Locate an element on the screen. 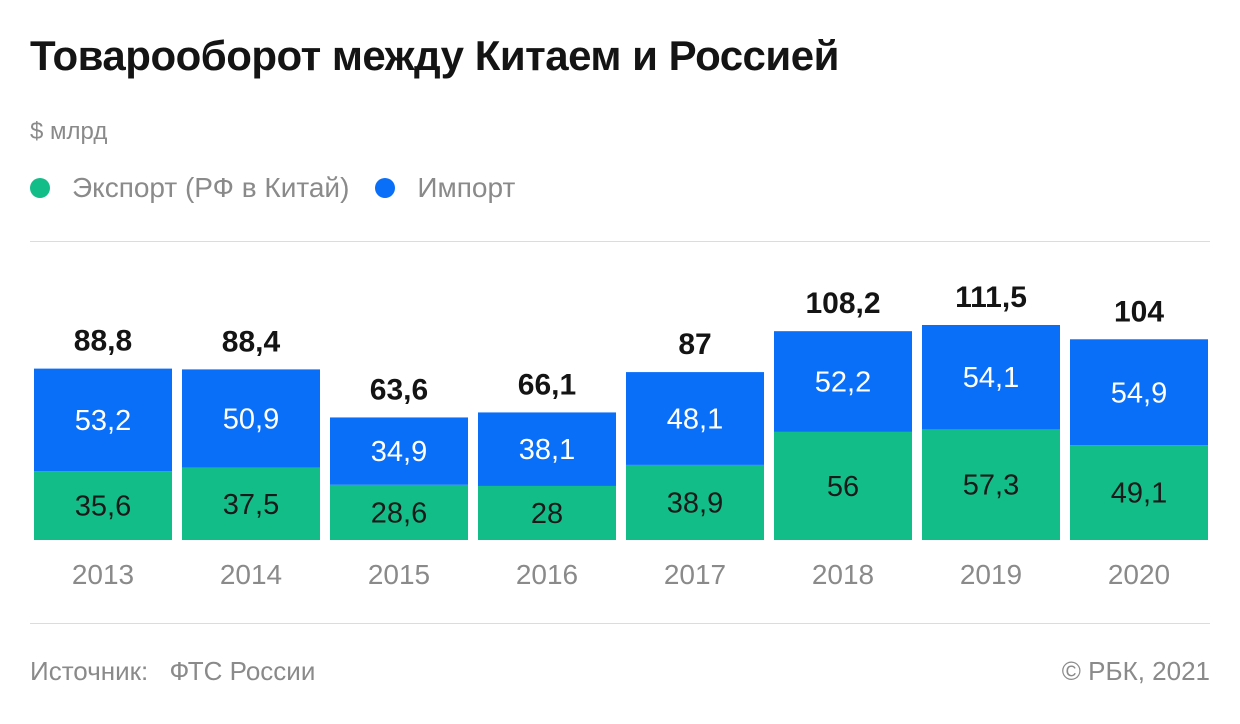 This screenshot has height=724, width=1240. top-divider is located at coordinates (620, 241).